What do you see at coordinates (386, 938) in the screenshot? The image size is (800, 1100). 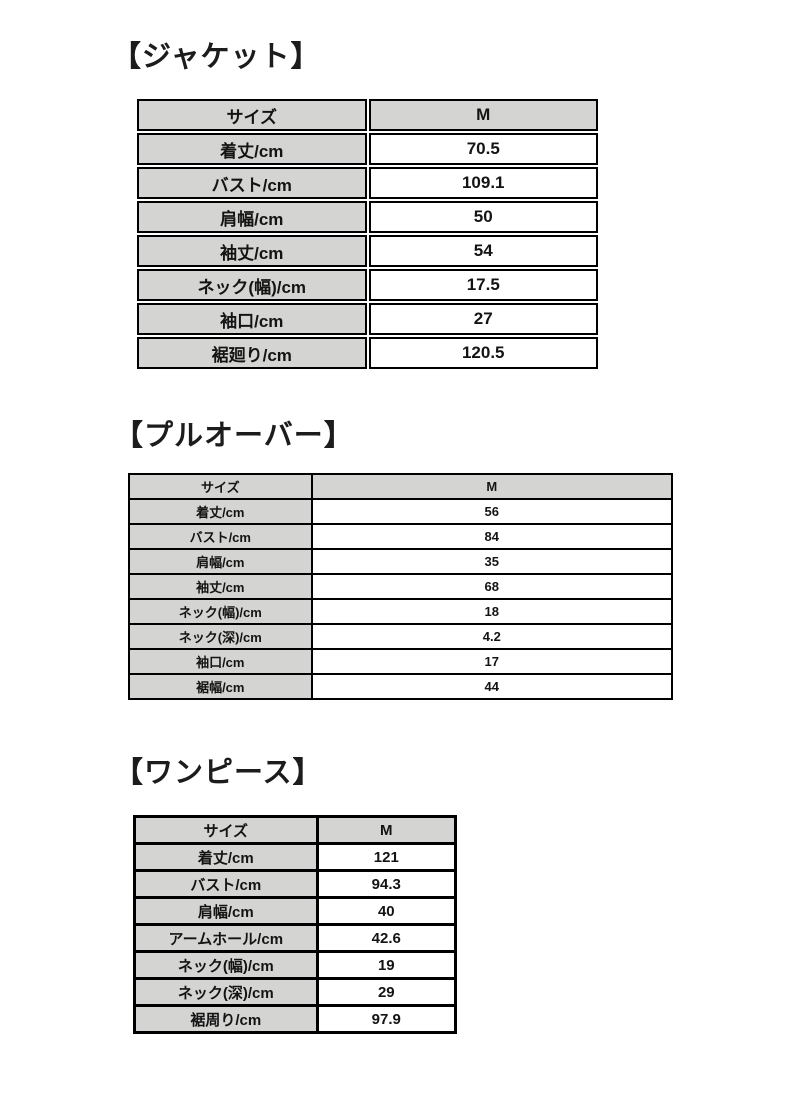 I see `measurement-value: 42.6` at bounding box center [386, 938].